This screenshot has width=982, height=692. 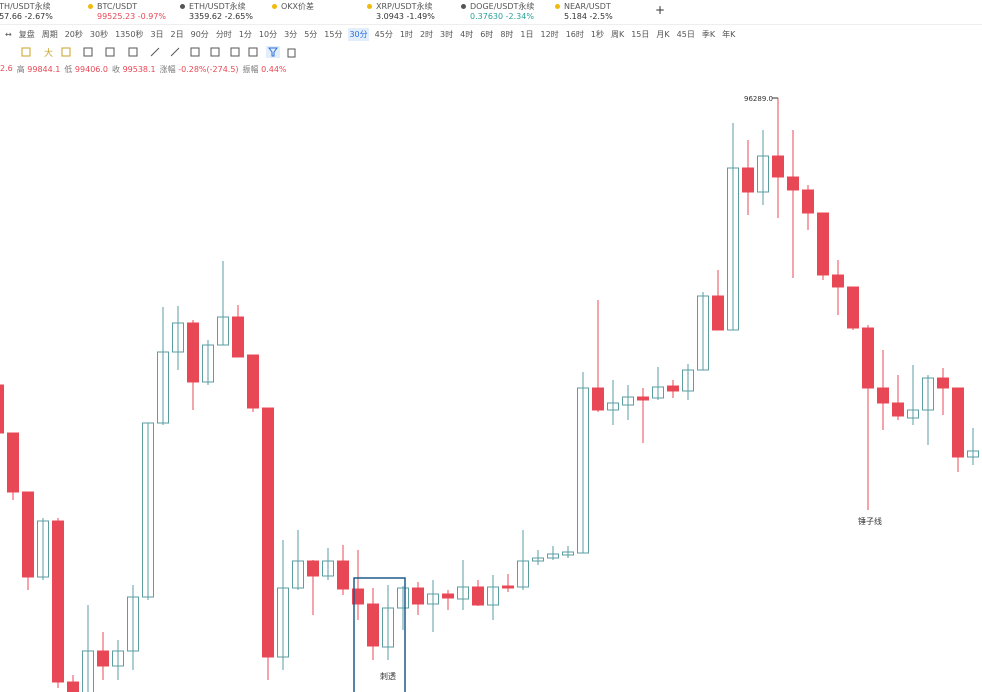 I want to click on tab: NEAR/USDT 5.184 -2.5%, so click(x=584, y=12).